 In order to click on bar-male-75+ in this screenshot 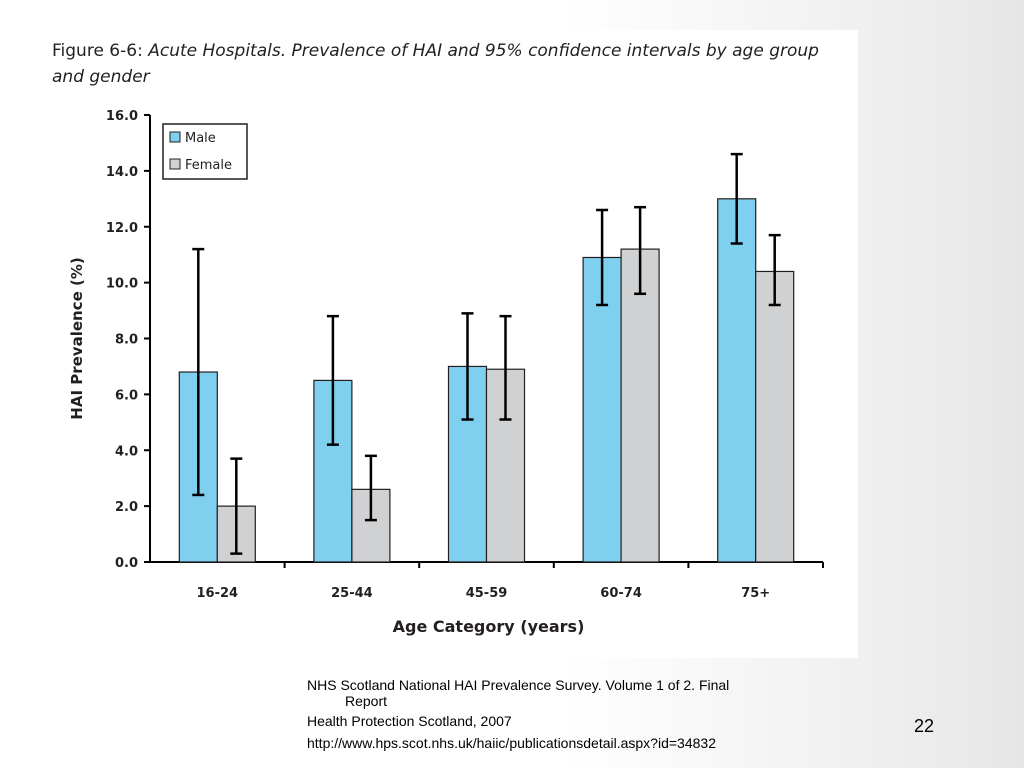, I will do `click(737, 380)`.